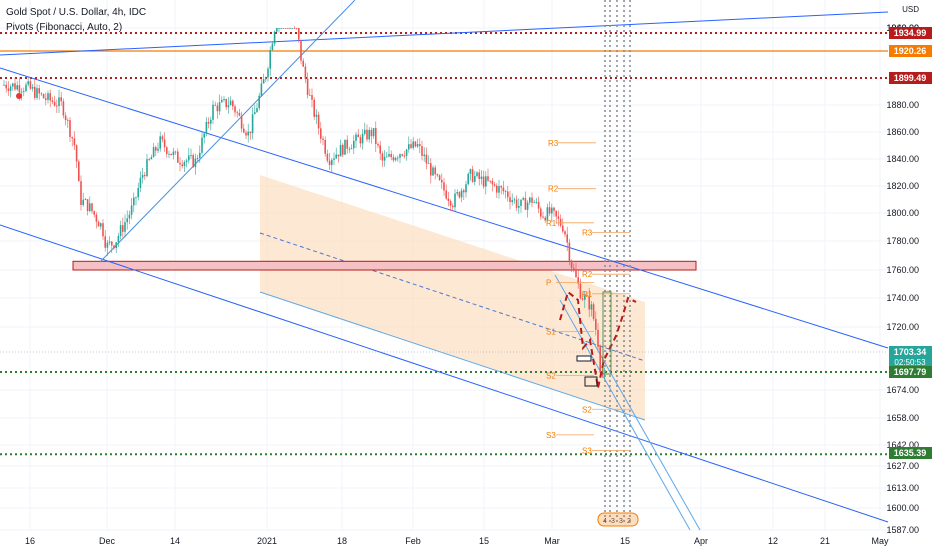 The width and height of the screenshot is (932, 550). I want to click on price-tick-label: 1880.00, so click(902, 105).